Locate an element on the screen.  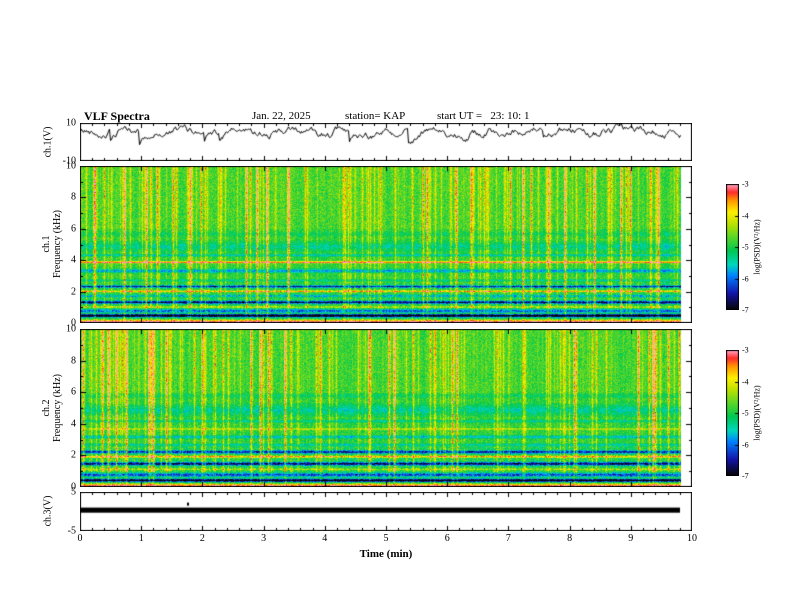
ch1-spec-ylabel: ch.1 Frequency (kHz) is located at coordinates (52, 244).